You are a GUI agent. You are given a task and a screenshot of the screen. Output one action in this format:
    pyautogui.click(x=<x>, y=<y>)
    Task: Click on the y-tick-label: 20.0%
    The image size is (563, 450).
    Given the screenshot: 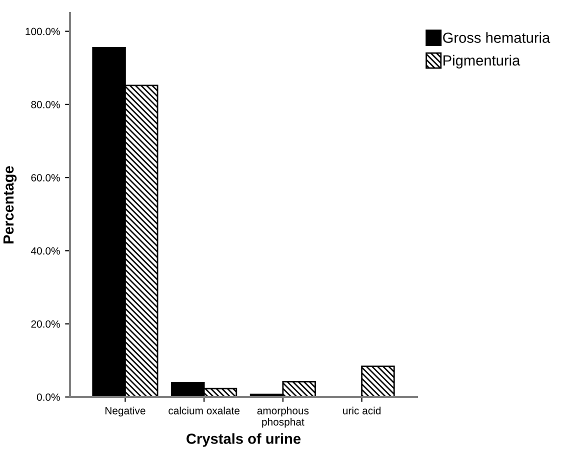 What is the action you would take?
    pyautogui.click(x=45, y=324)
    